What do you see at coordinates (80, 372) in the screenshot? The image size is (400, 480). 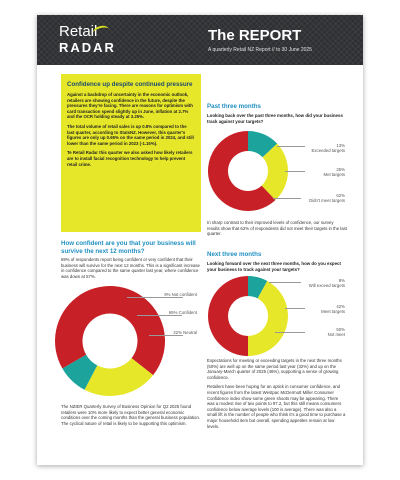 I see `survive-slice-not-confident` at bounding box center [80, 372].